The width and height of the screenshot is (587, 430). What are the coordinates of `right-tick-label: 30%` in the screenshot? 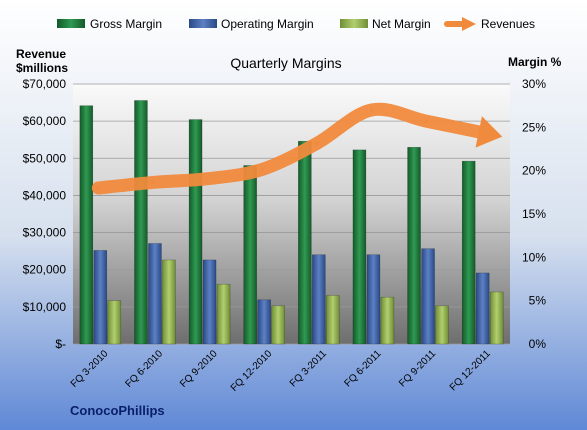 It's located at (534, 84).